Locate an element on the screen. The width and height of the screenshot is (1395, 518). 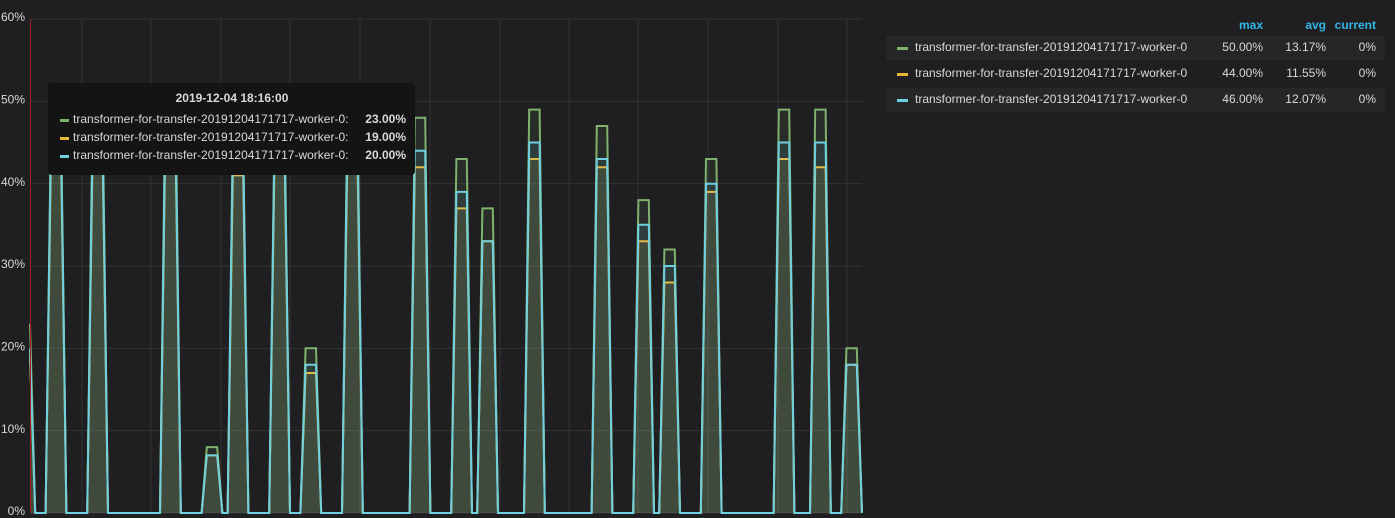
legend-value: 13.17% is located at coordinates (1305, 47).